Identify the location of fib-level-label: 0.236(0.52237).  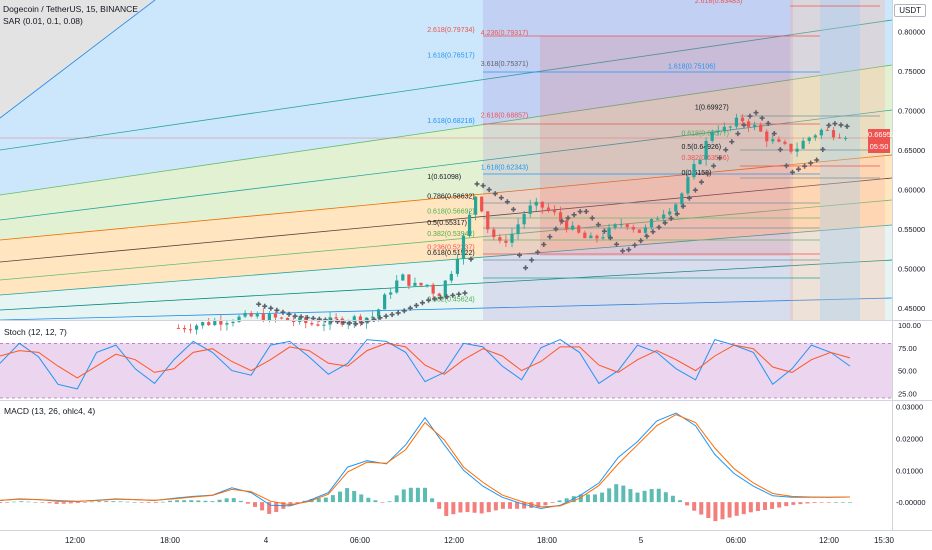
(450, 247).